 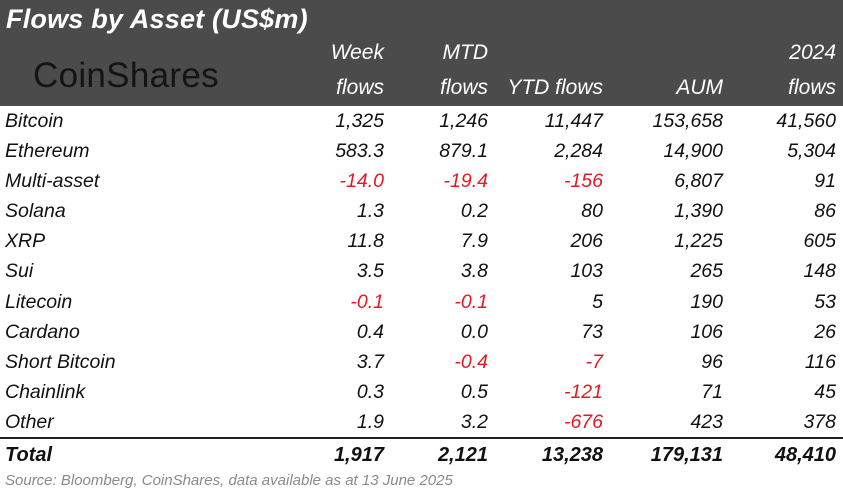 I want to click on cell-ytd-flows: -121, so click(x=583, y=391).